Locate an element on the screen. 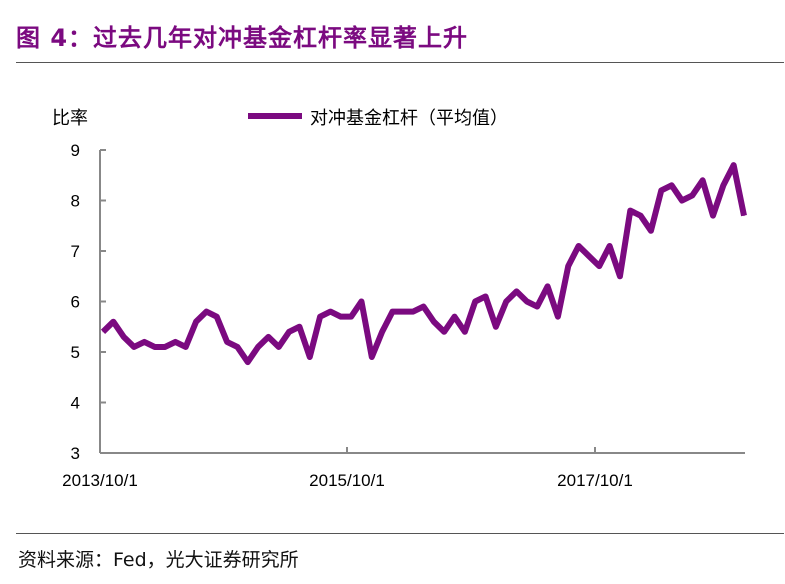 Image resolution: width=785 pixels, height=584 pixels. x-tick-label: 2017/10/1 is located at coordinates (595, 480).